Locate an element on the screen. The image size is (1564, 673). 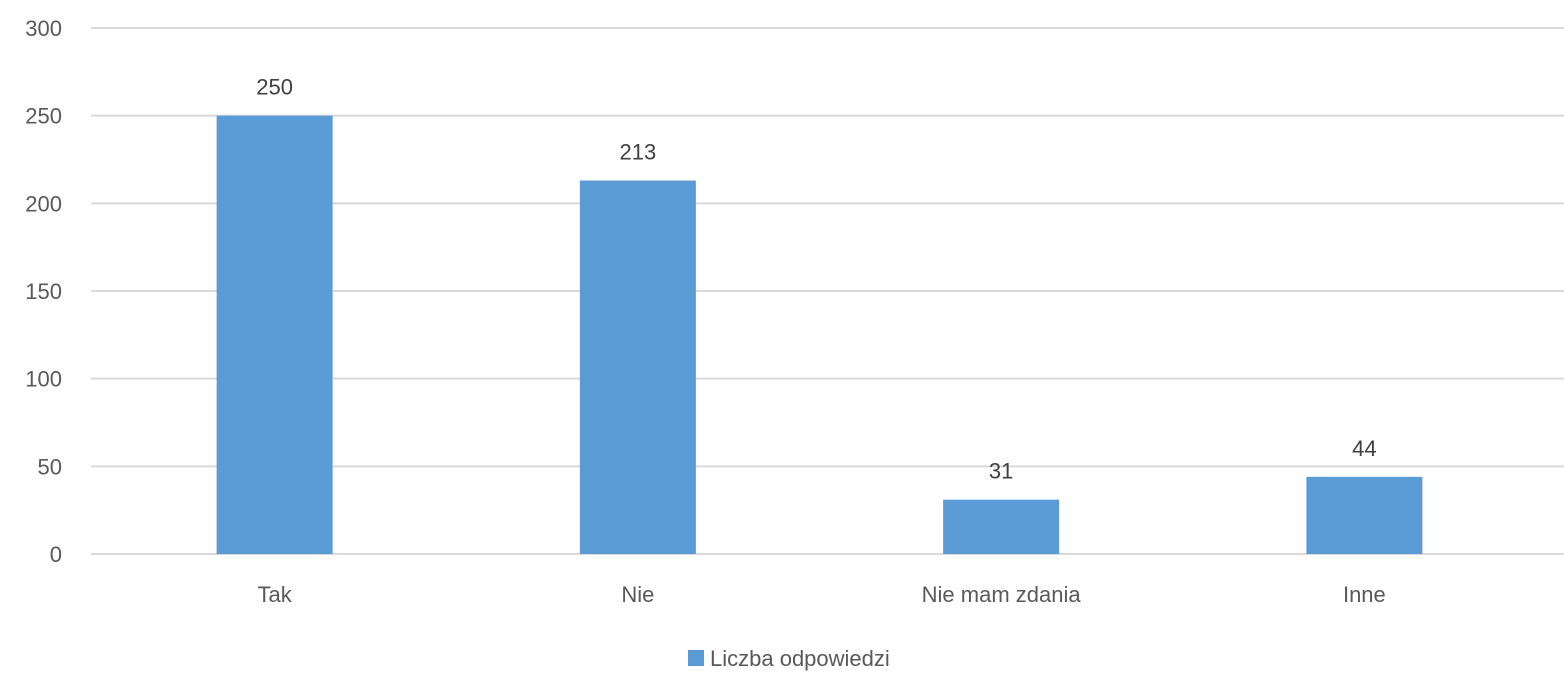
y-tick-label: 50 is located at coordinates (50, 466).